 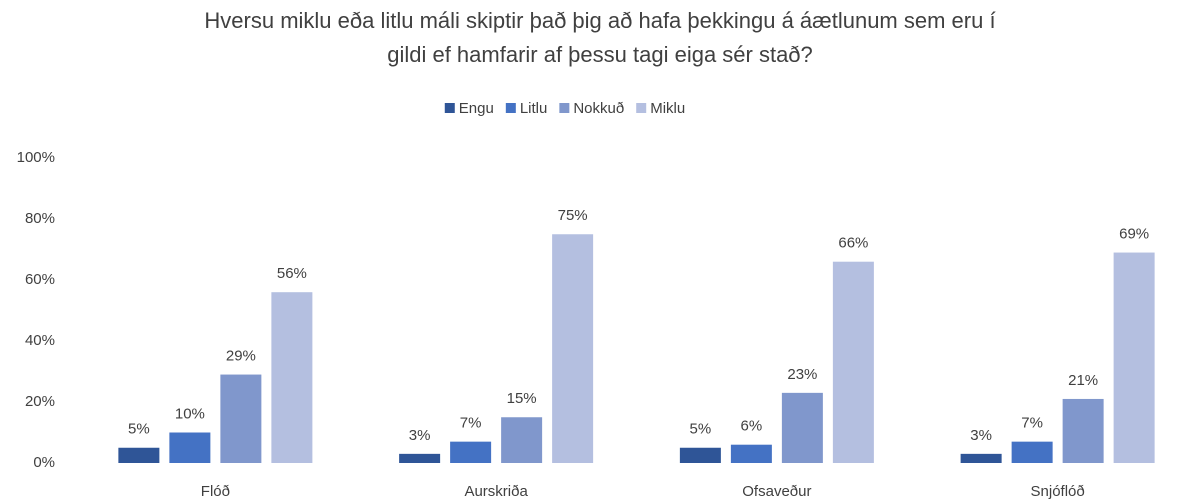 What do you see at coordinates (802, 374) in the screenshot?
I see `value-label: 23%` at bounding box center [802, 374].